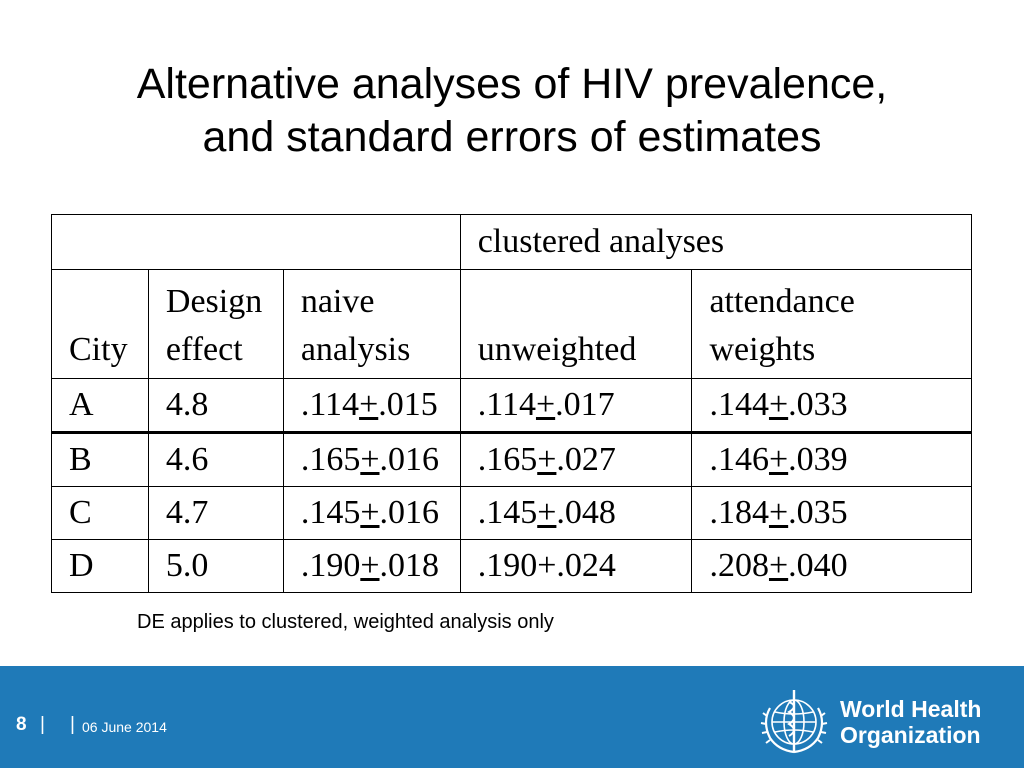 Image resolution: width=1024 pixels, height=768 pixels. Describe the element at coordinates (371, 324) in the screenshot. I see `naive-analysis-header: naive analysis` at that location.